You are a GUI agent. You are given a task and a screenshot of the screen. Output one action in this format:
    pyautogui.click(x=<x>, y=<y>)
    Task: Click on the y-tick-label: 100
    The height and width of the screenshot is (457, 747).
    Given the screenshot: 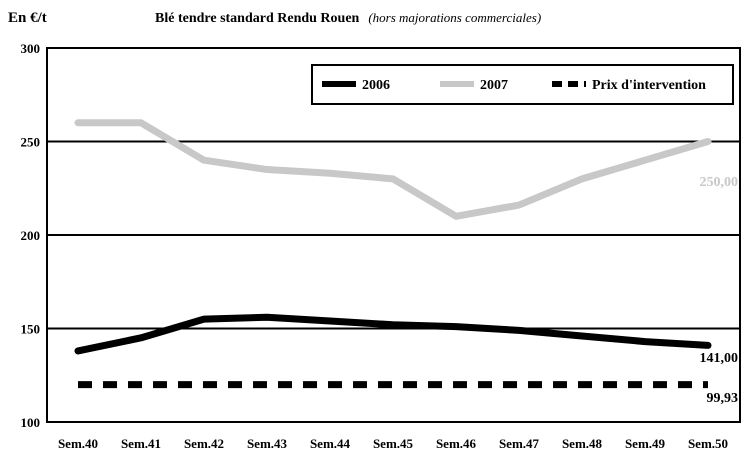 What is the action you would take?
    pyautogui.click(x=31, y=422)
    